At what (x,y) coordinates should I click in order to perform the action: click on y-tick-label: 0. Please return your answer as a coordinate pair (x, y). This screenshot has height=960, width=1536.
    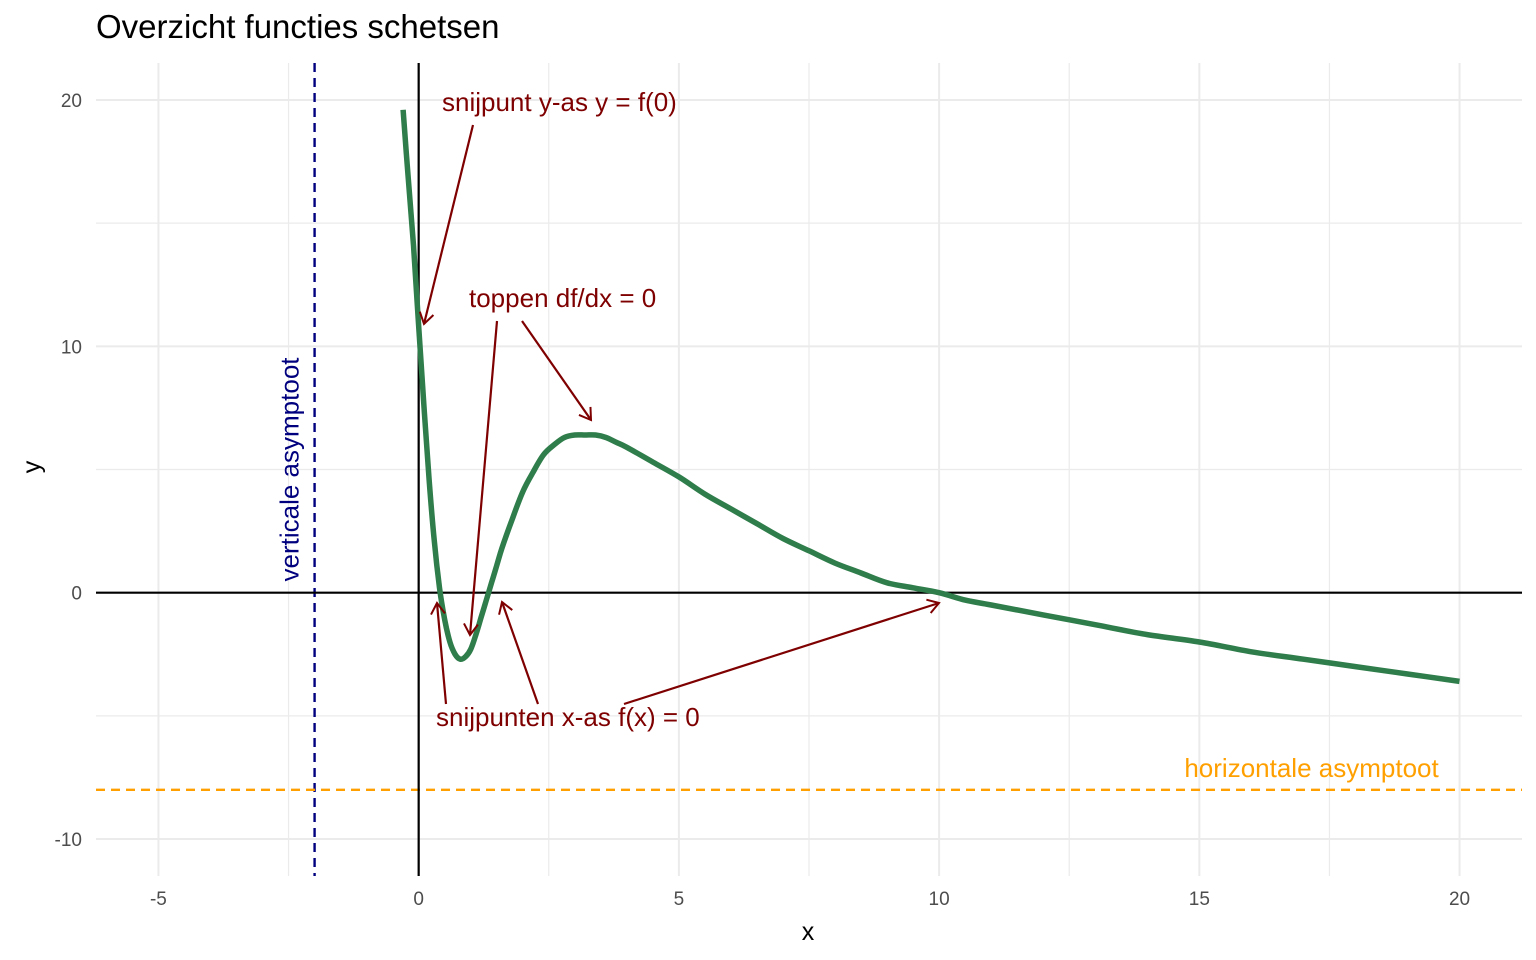
    Looking at the image, I should click on (76, 594).